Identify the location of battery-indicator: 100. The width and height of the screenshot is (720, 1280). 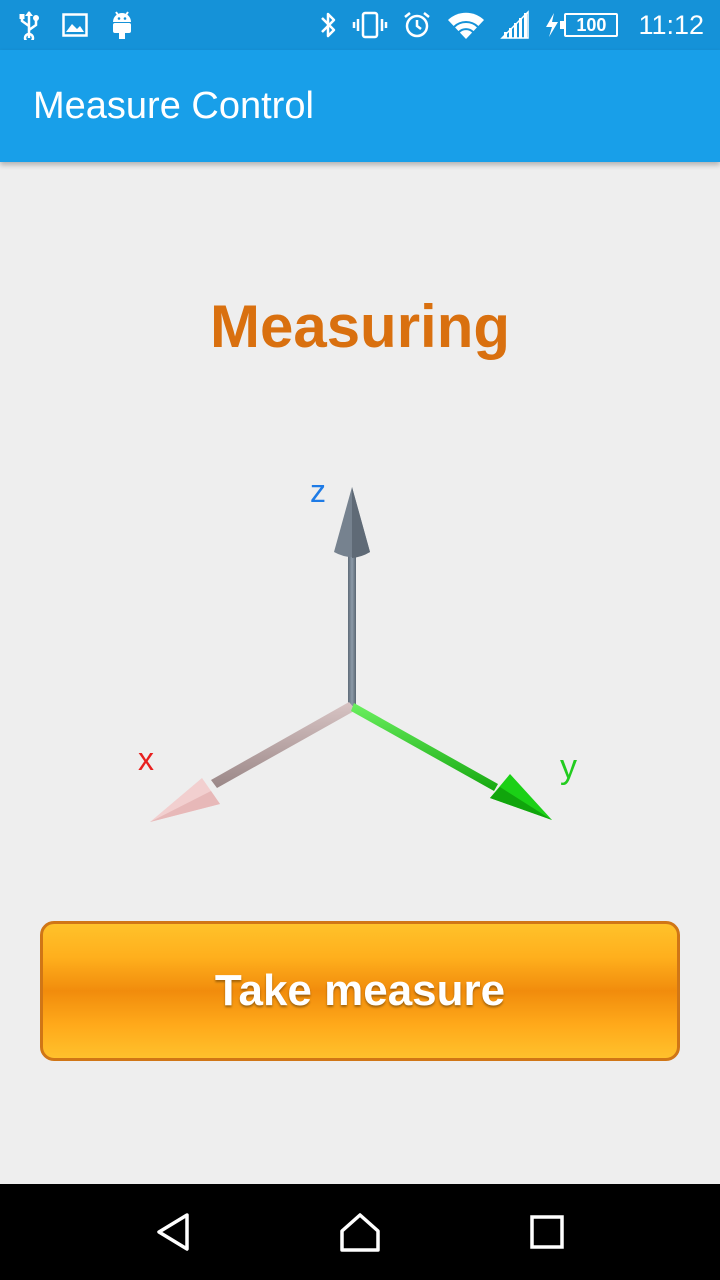
(581, 25).